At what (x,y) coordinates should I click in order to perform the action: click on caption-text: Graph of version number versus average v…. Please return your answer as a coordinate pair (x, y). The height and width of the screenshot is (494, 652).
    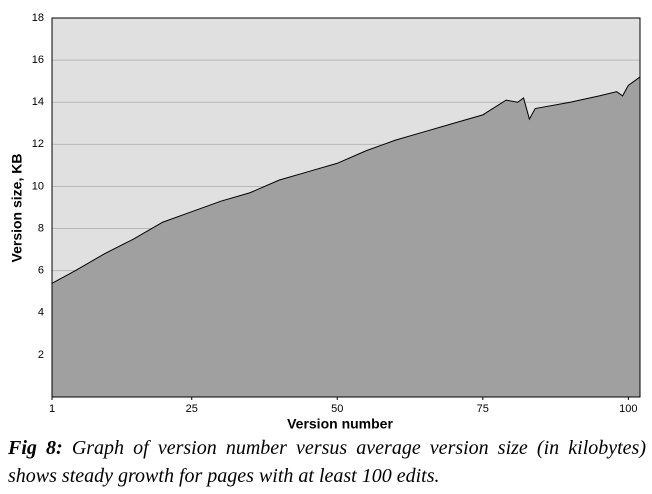
    Looking at the image, I should click on (327, 462).